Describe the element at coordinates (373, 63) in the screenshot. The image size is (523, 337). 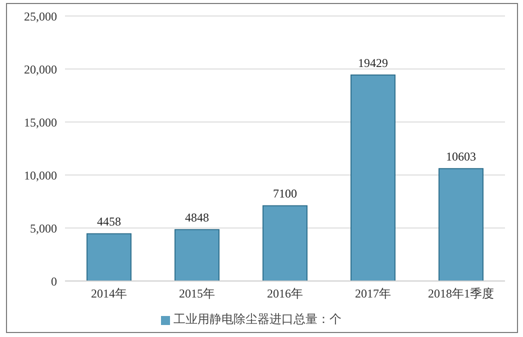
I see `data-label: 19429` at that location.